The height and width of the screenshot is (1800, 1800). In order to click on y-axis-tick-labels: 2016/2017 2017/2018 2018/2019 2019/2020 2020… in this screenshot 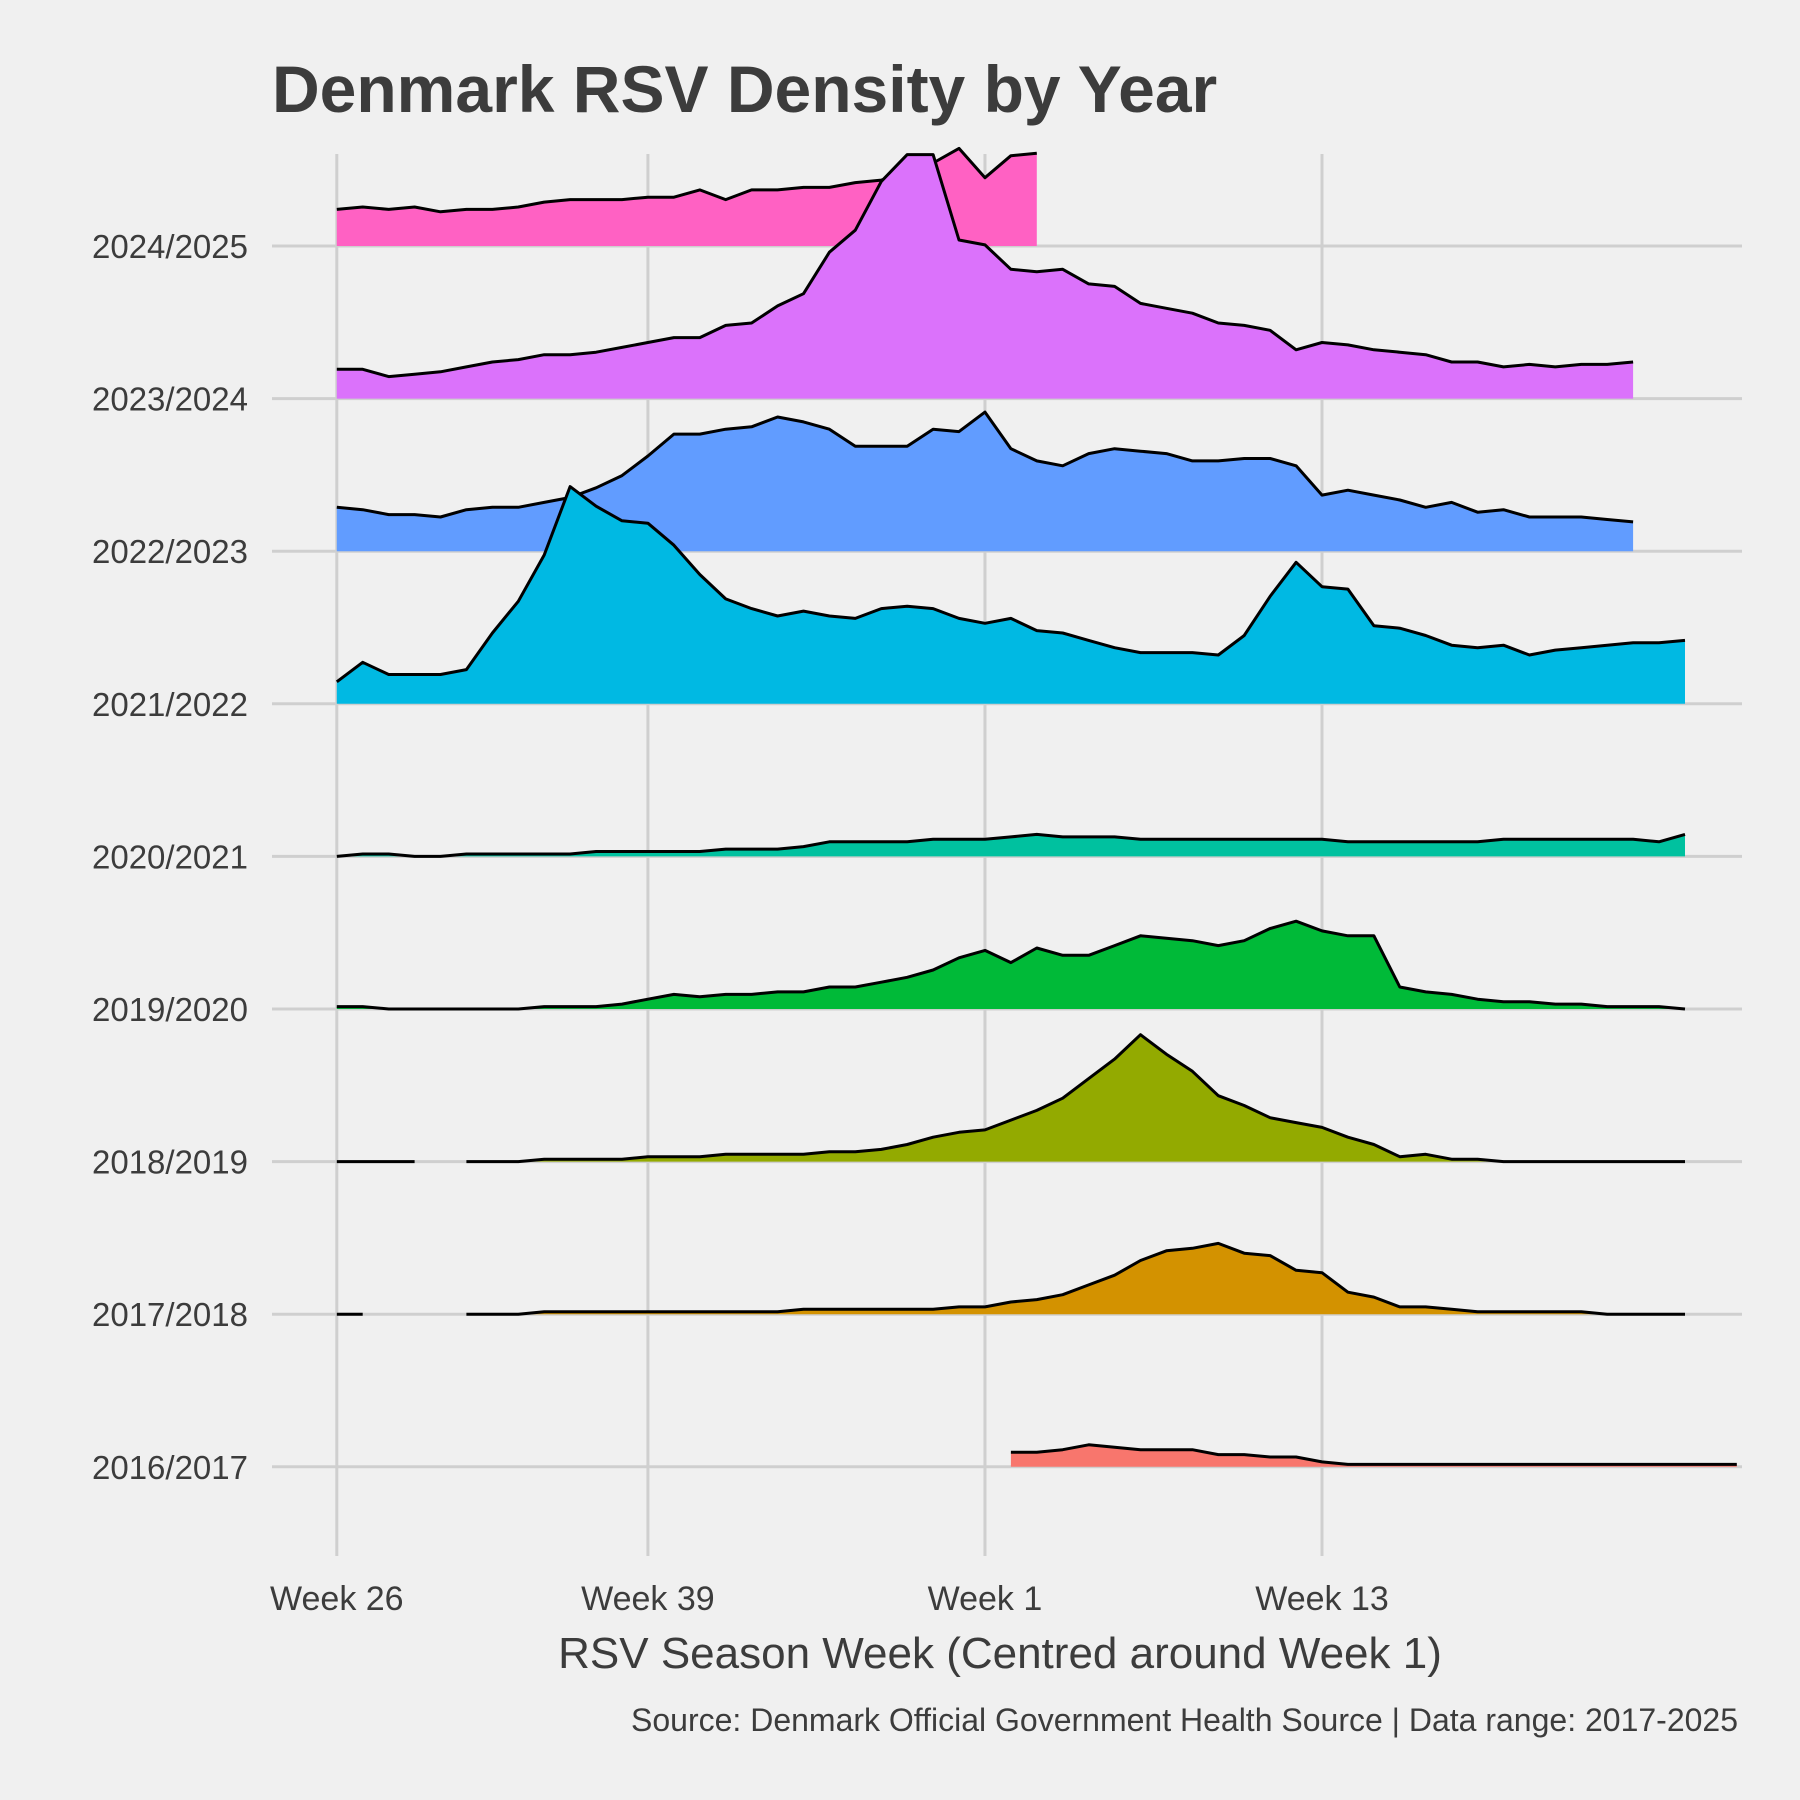, I will do `click(170, 857)`.